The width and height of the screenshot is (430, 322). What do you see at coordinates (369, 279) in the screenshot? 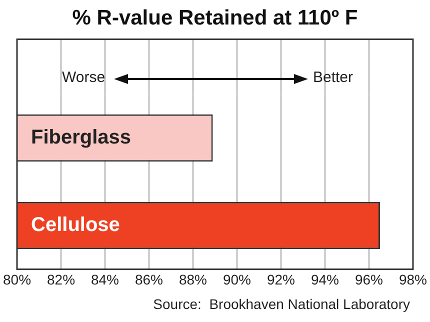
I see `x-tick-label: 96%` at bounding box center [369, 279].